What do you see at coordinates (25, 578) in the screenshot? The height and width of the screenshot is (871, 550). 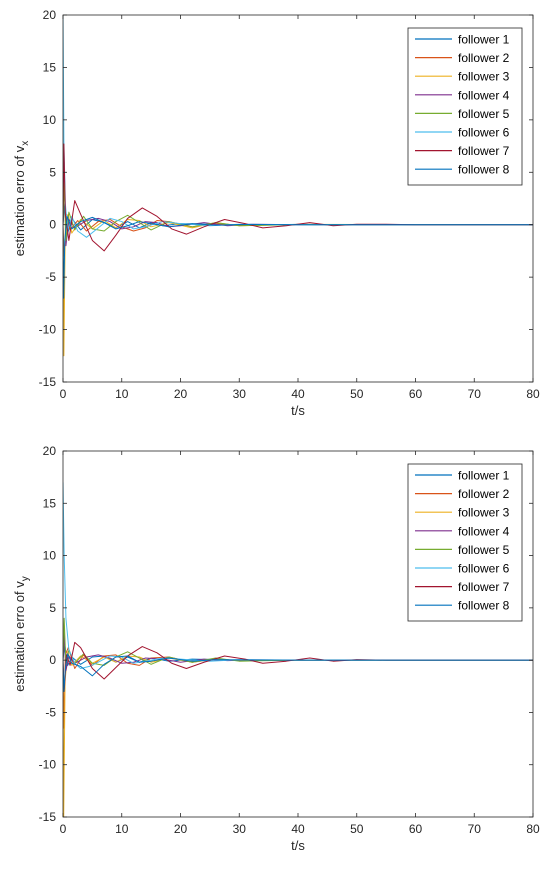 I see `y-axis-label-subscript: y` at bounding box center [25, 578].